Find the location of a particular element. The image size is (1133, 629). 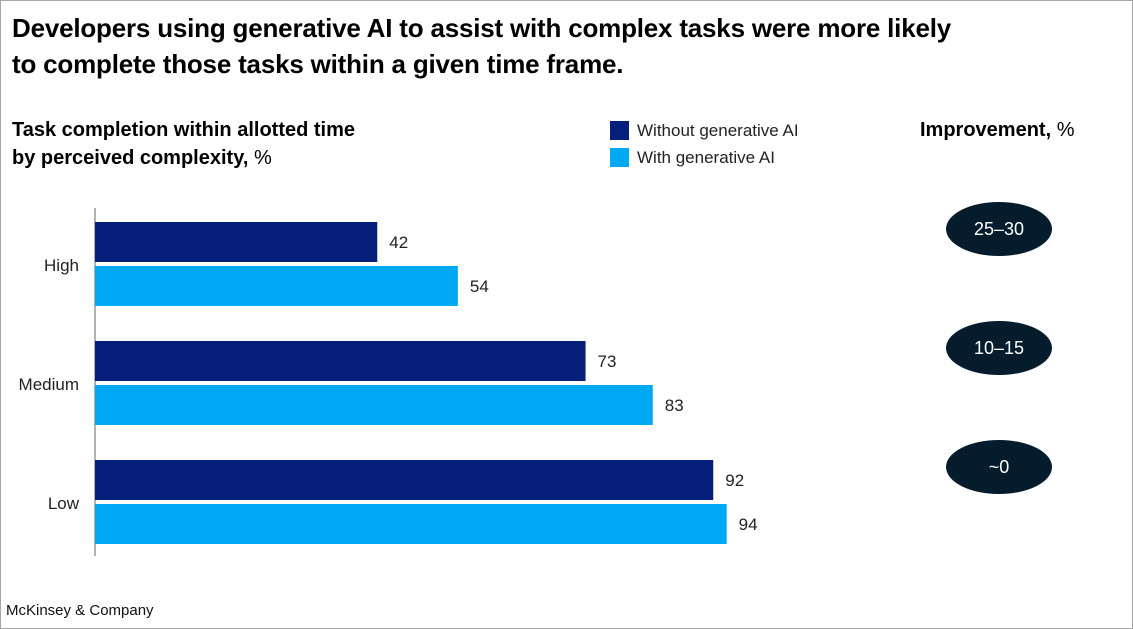

bar-low-without-generative-ai is located at coordinates (404, 480).